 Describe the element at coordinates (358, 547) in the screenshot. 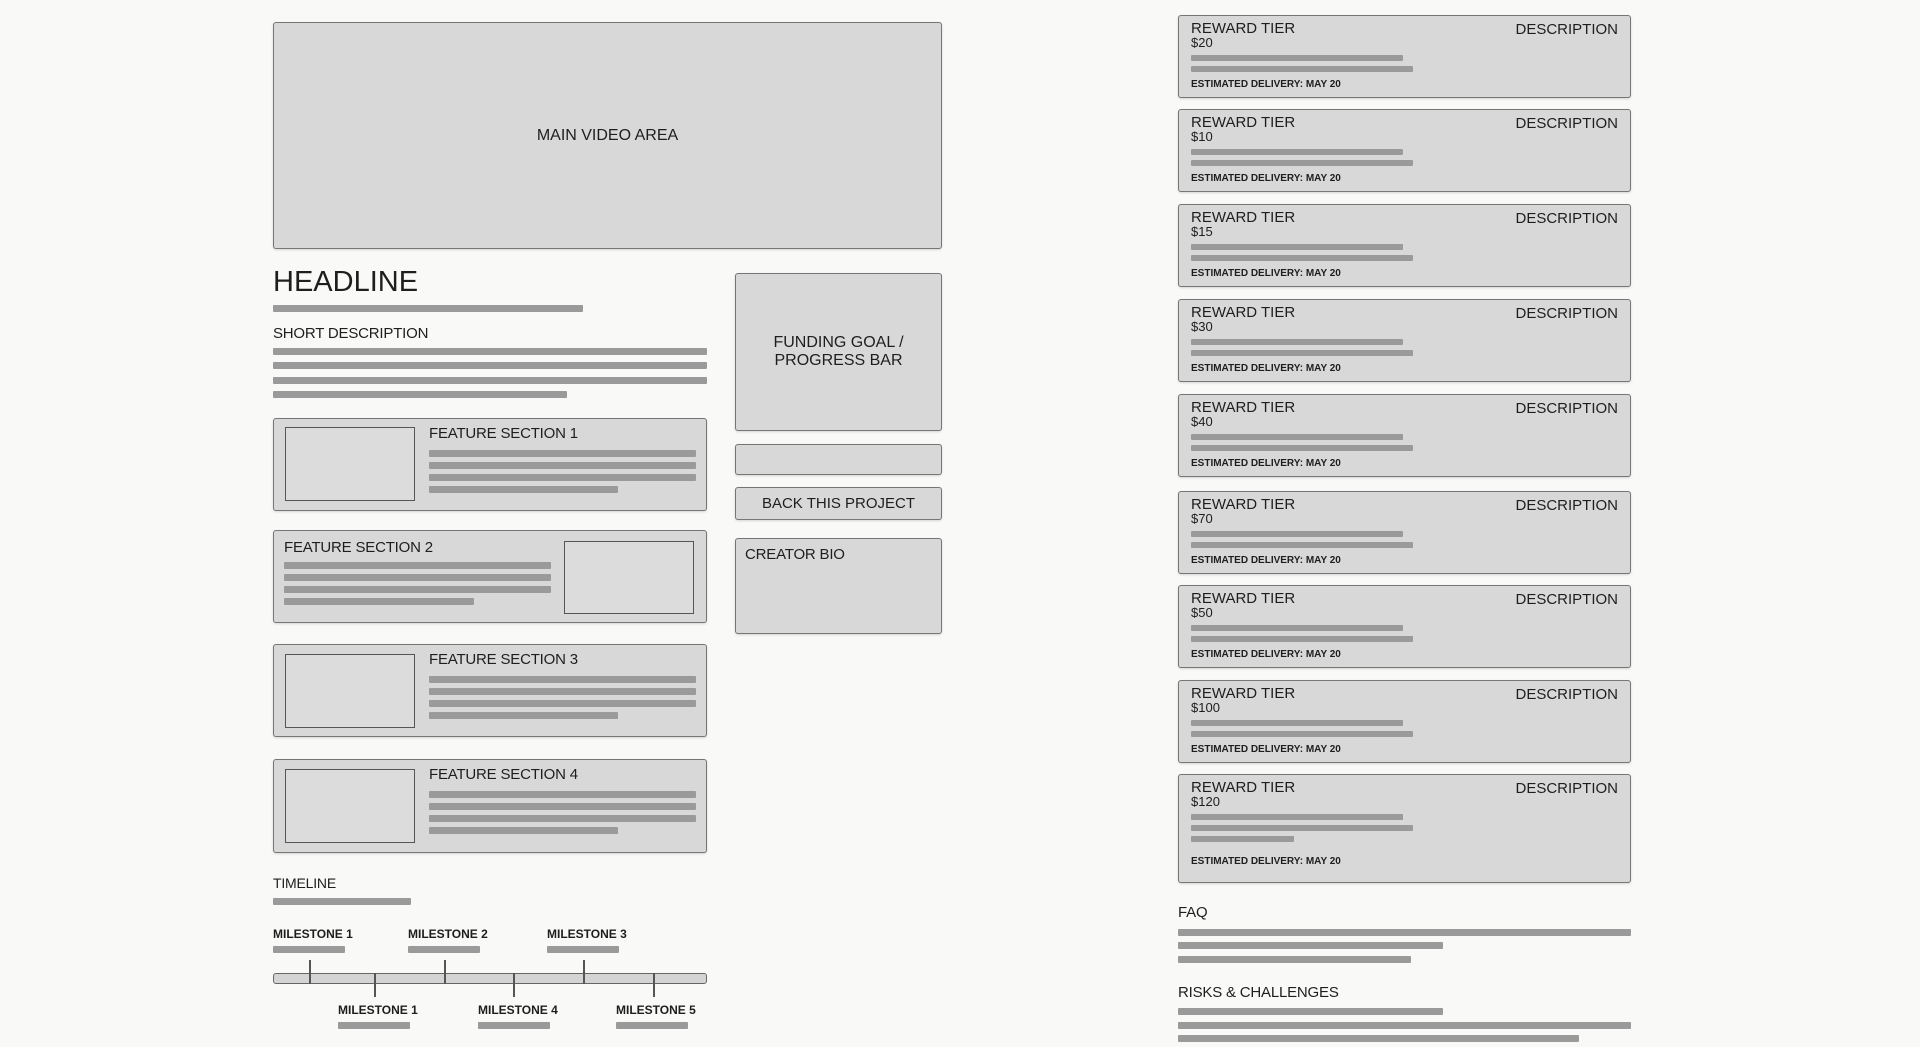

I see `feature-title: FEATURE SECTION 2` at that location.